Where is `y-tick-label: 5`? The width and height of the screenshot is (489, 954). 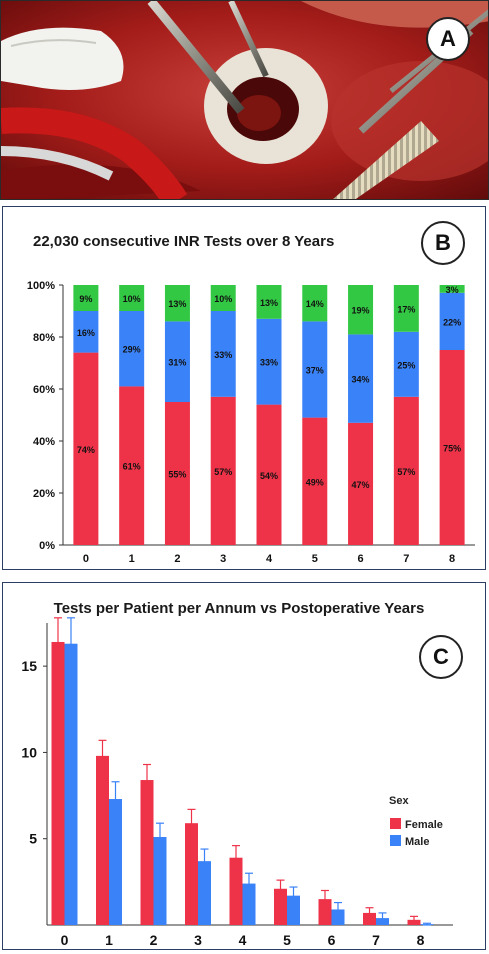
y-tick-label: 5 is located at coordinates (33, 839).